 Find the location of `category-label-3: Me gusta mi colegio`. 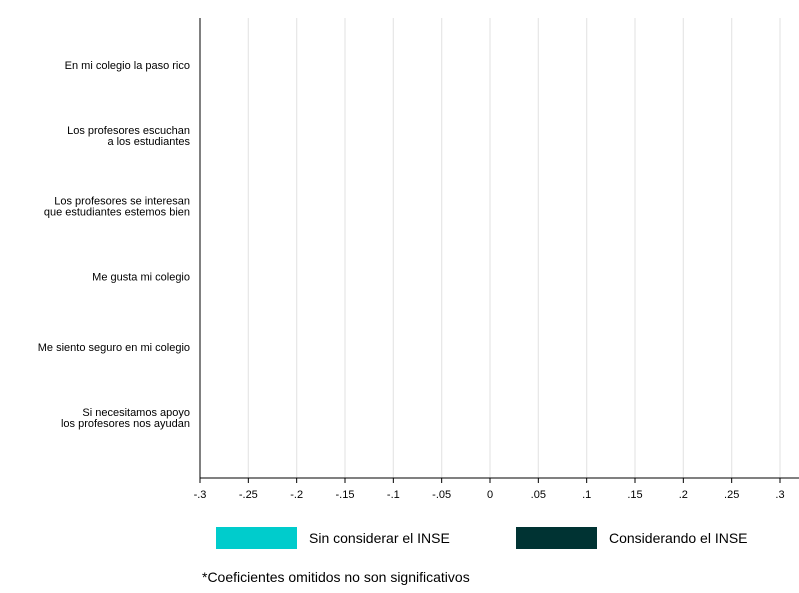

category-label-3: Me gusta mi colegio is located at coordinates (141, 278).